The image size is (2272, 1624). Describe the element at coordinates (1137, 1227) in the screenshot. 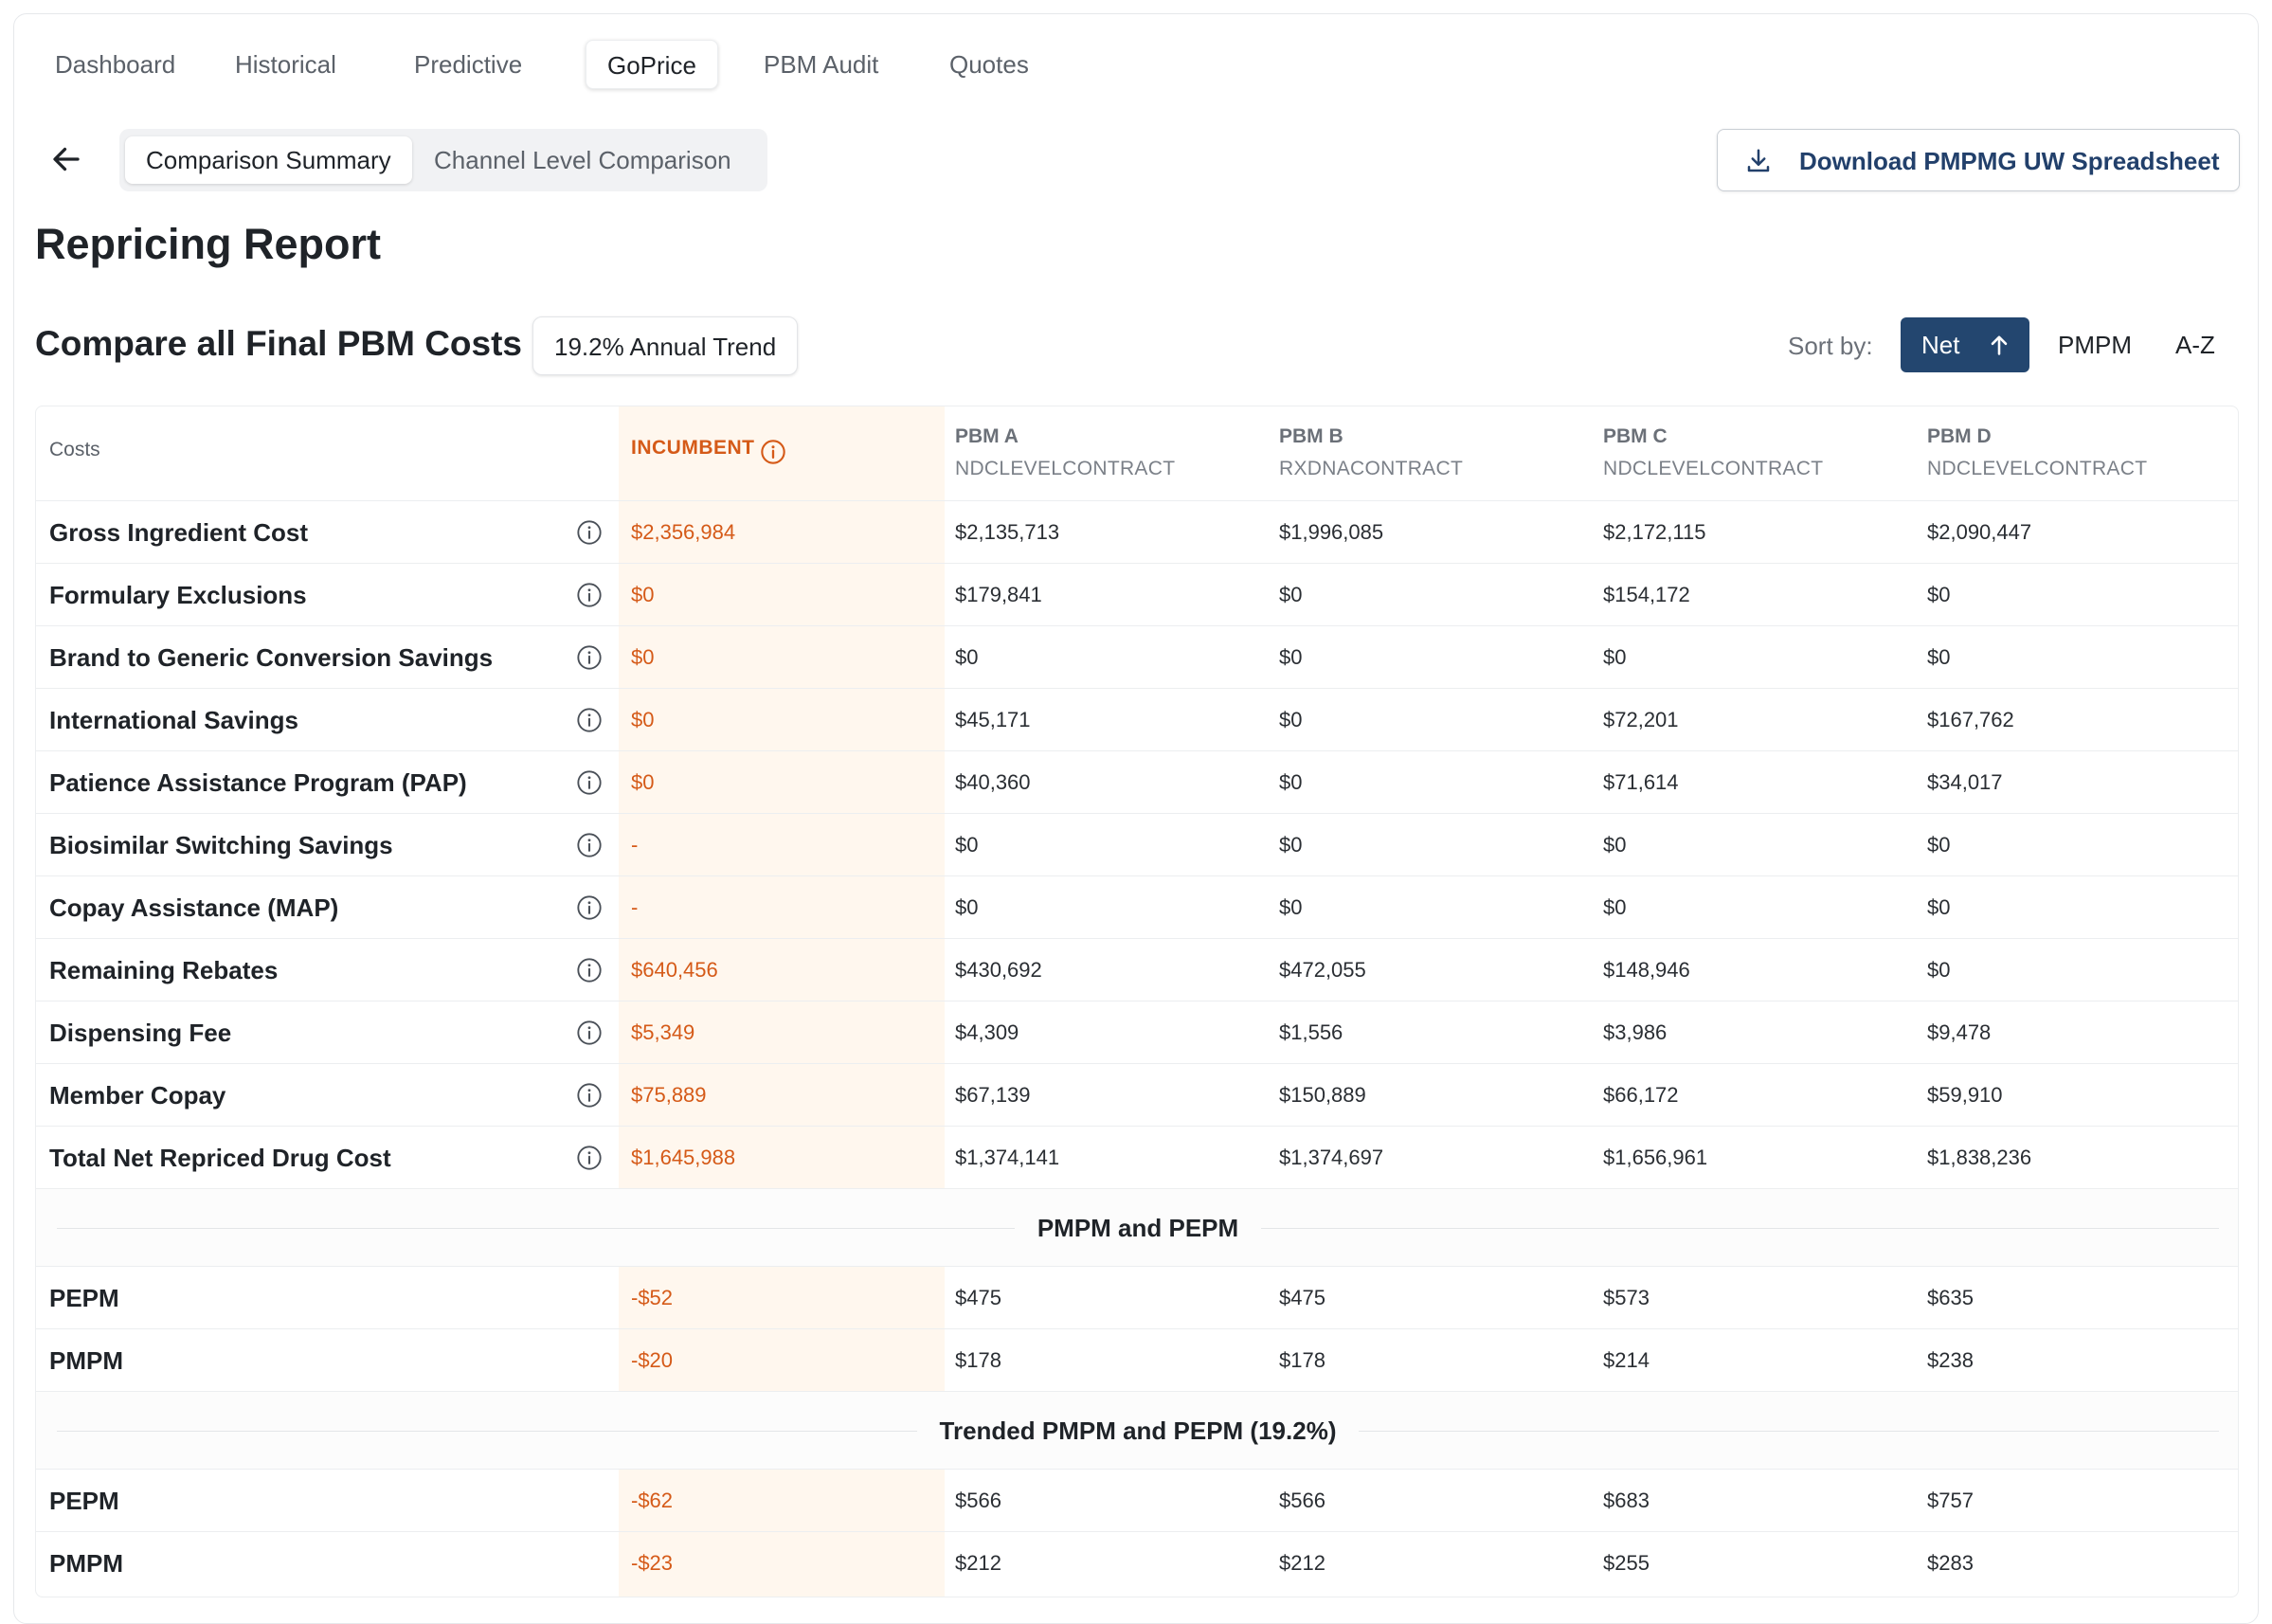

I see `section-header: PMPM and PEPM` at that location.